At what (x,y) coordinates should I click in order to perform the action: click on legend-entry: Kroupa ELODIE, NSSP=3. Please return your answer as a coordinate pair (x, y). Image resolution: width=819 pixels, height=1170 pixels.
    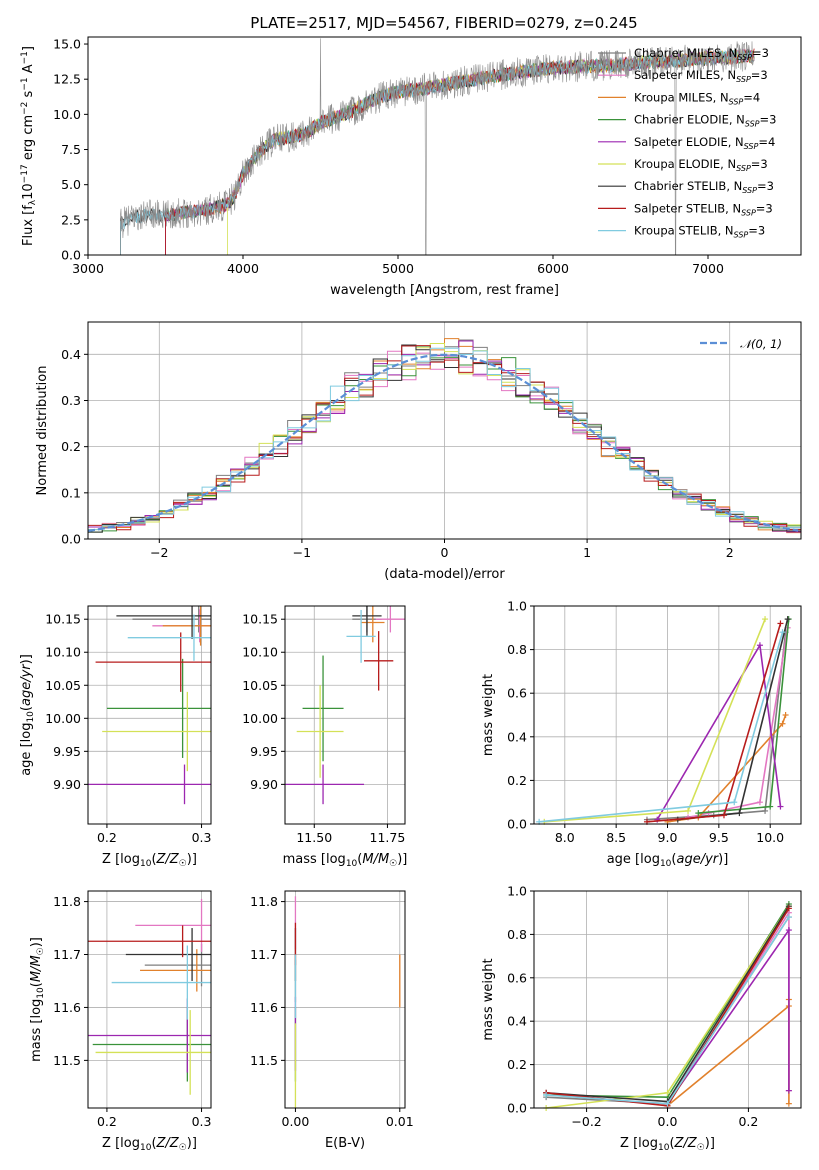
    Looking at the image, I should click on (701, 165).